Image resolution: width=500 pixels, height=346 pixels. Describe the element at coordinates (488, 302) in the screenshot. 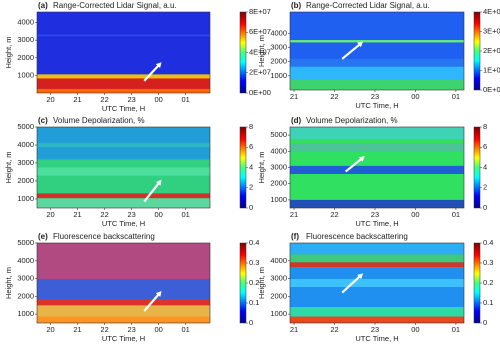

I see `colorbar-tick-label: 0.1` at that location.